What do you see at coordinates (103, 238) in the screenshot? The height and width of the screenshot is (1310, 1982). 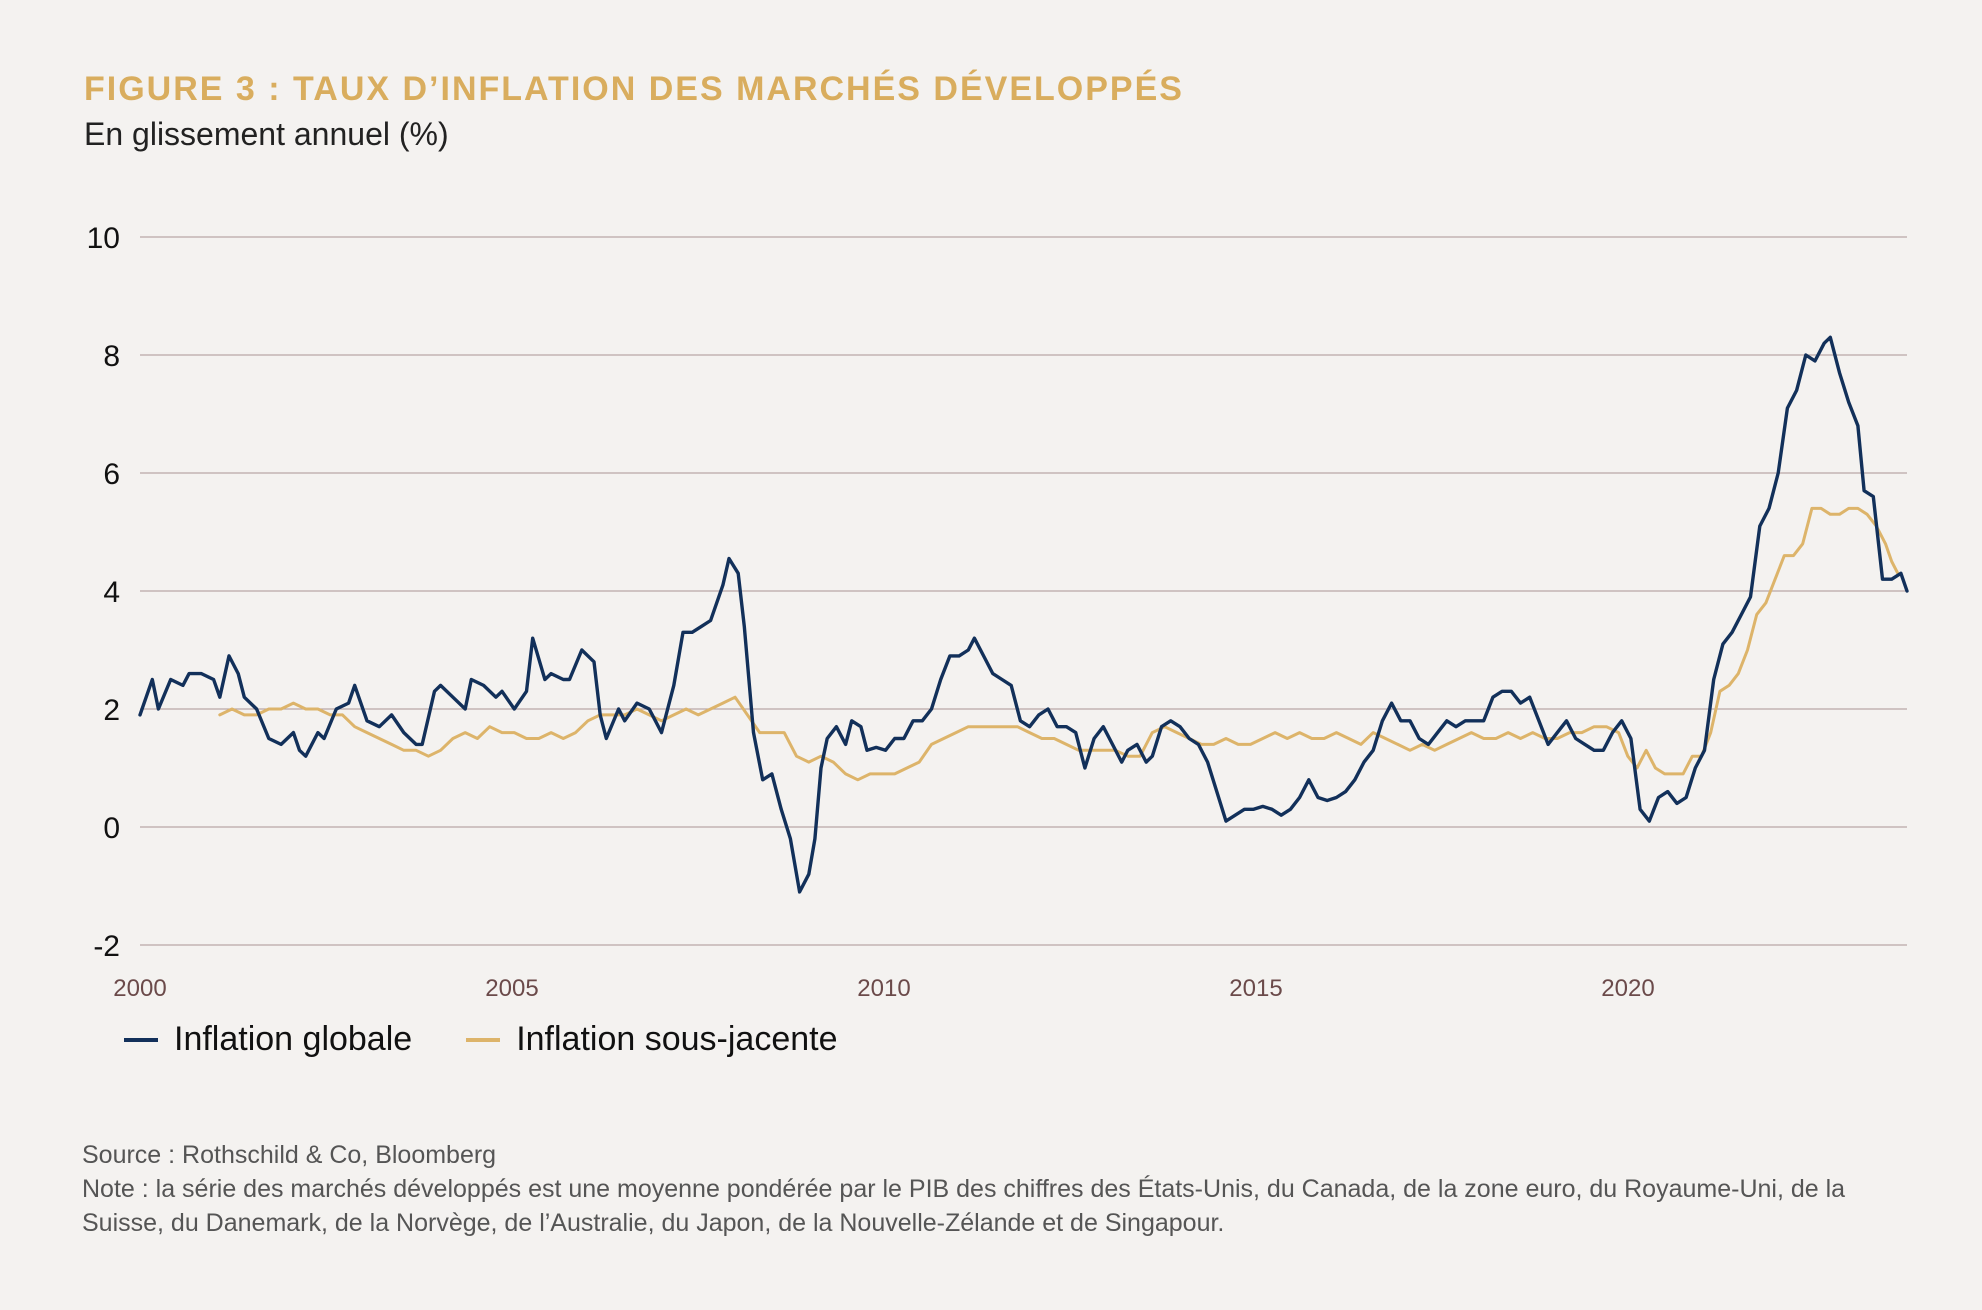 I see `y-tick-label: 10` at bounding box center [103, 238].